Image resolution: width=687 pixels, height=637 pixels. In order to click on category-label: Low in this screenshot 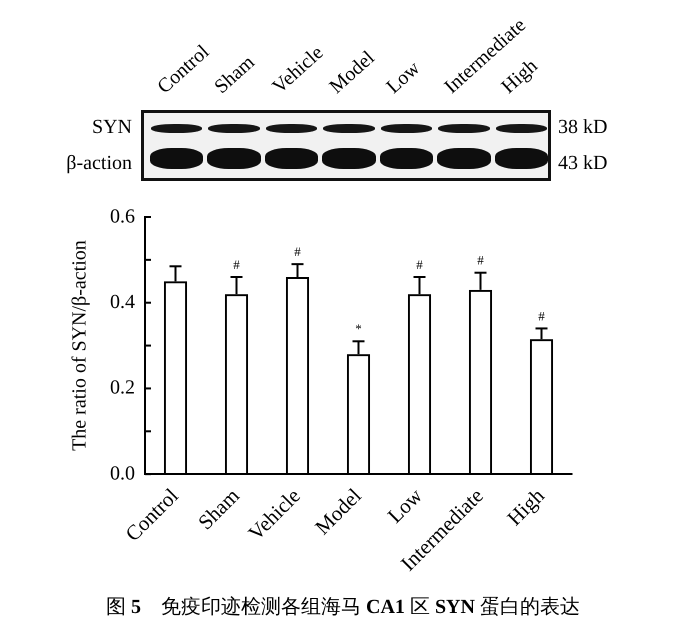, I will do `click(403, 77)`.